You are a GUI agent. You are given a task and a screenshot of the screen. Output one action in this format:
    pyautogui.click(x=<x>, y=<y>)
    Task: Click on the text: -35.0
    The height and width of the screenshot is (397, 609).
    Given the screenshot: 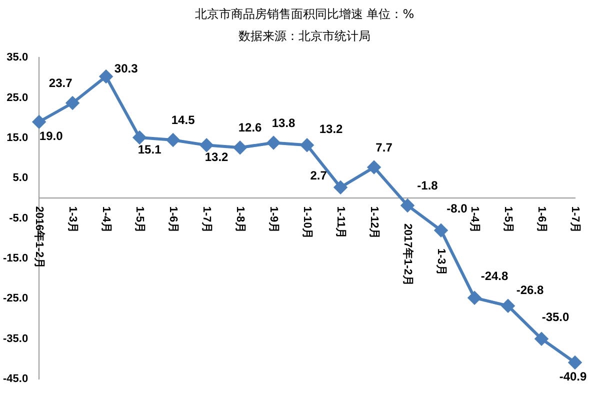 What is the action you would take?
    pyautogui.click(x=556, y=317)
    